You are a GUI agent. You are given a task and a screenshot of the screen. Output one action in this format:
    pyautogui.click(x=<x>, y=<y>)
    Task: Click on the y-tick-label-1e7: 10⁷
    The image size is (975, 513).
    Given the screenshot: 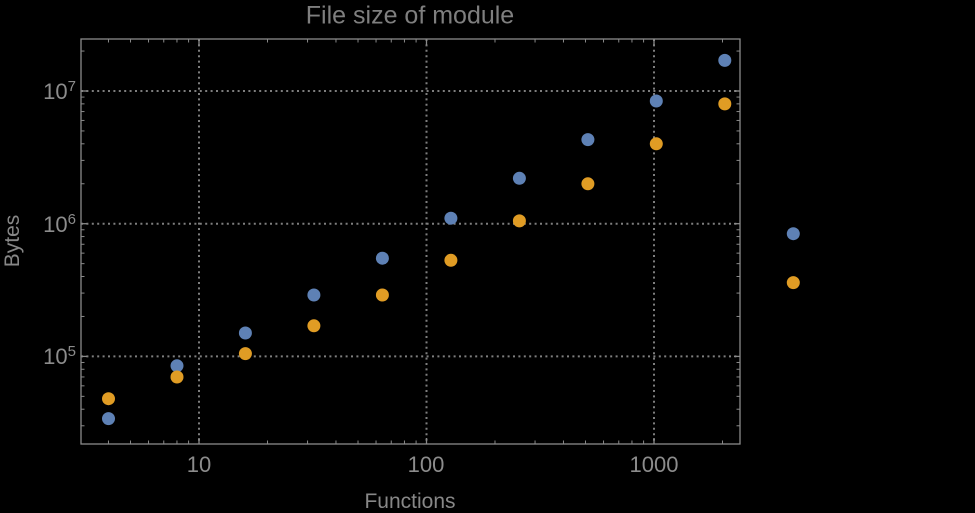 What is the action you would take?
    pyautogui.click(x=59, y=91)
    